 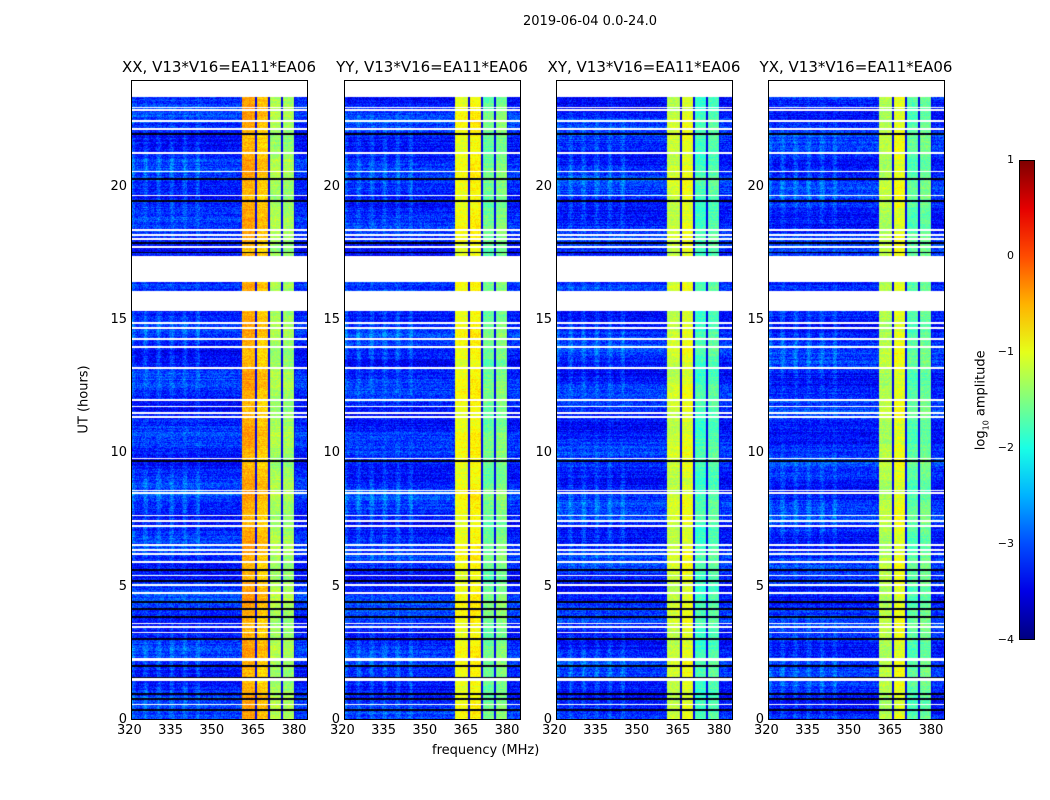 I want to click on panel-title: YY, V13*V16=EA11*EA06, so click(x=432, y=67).